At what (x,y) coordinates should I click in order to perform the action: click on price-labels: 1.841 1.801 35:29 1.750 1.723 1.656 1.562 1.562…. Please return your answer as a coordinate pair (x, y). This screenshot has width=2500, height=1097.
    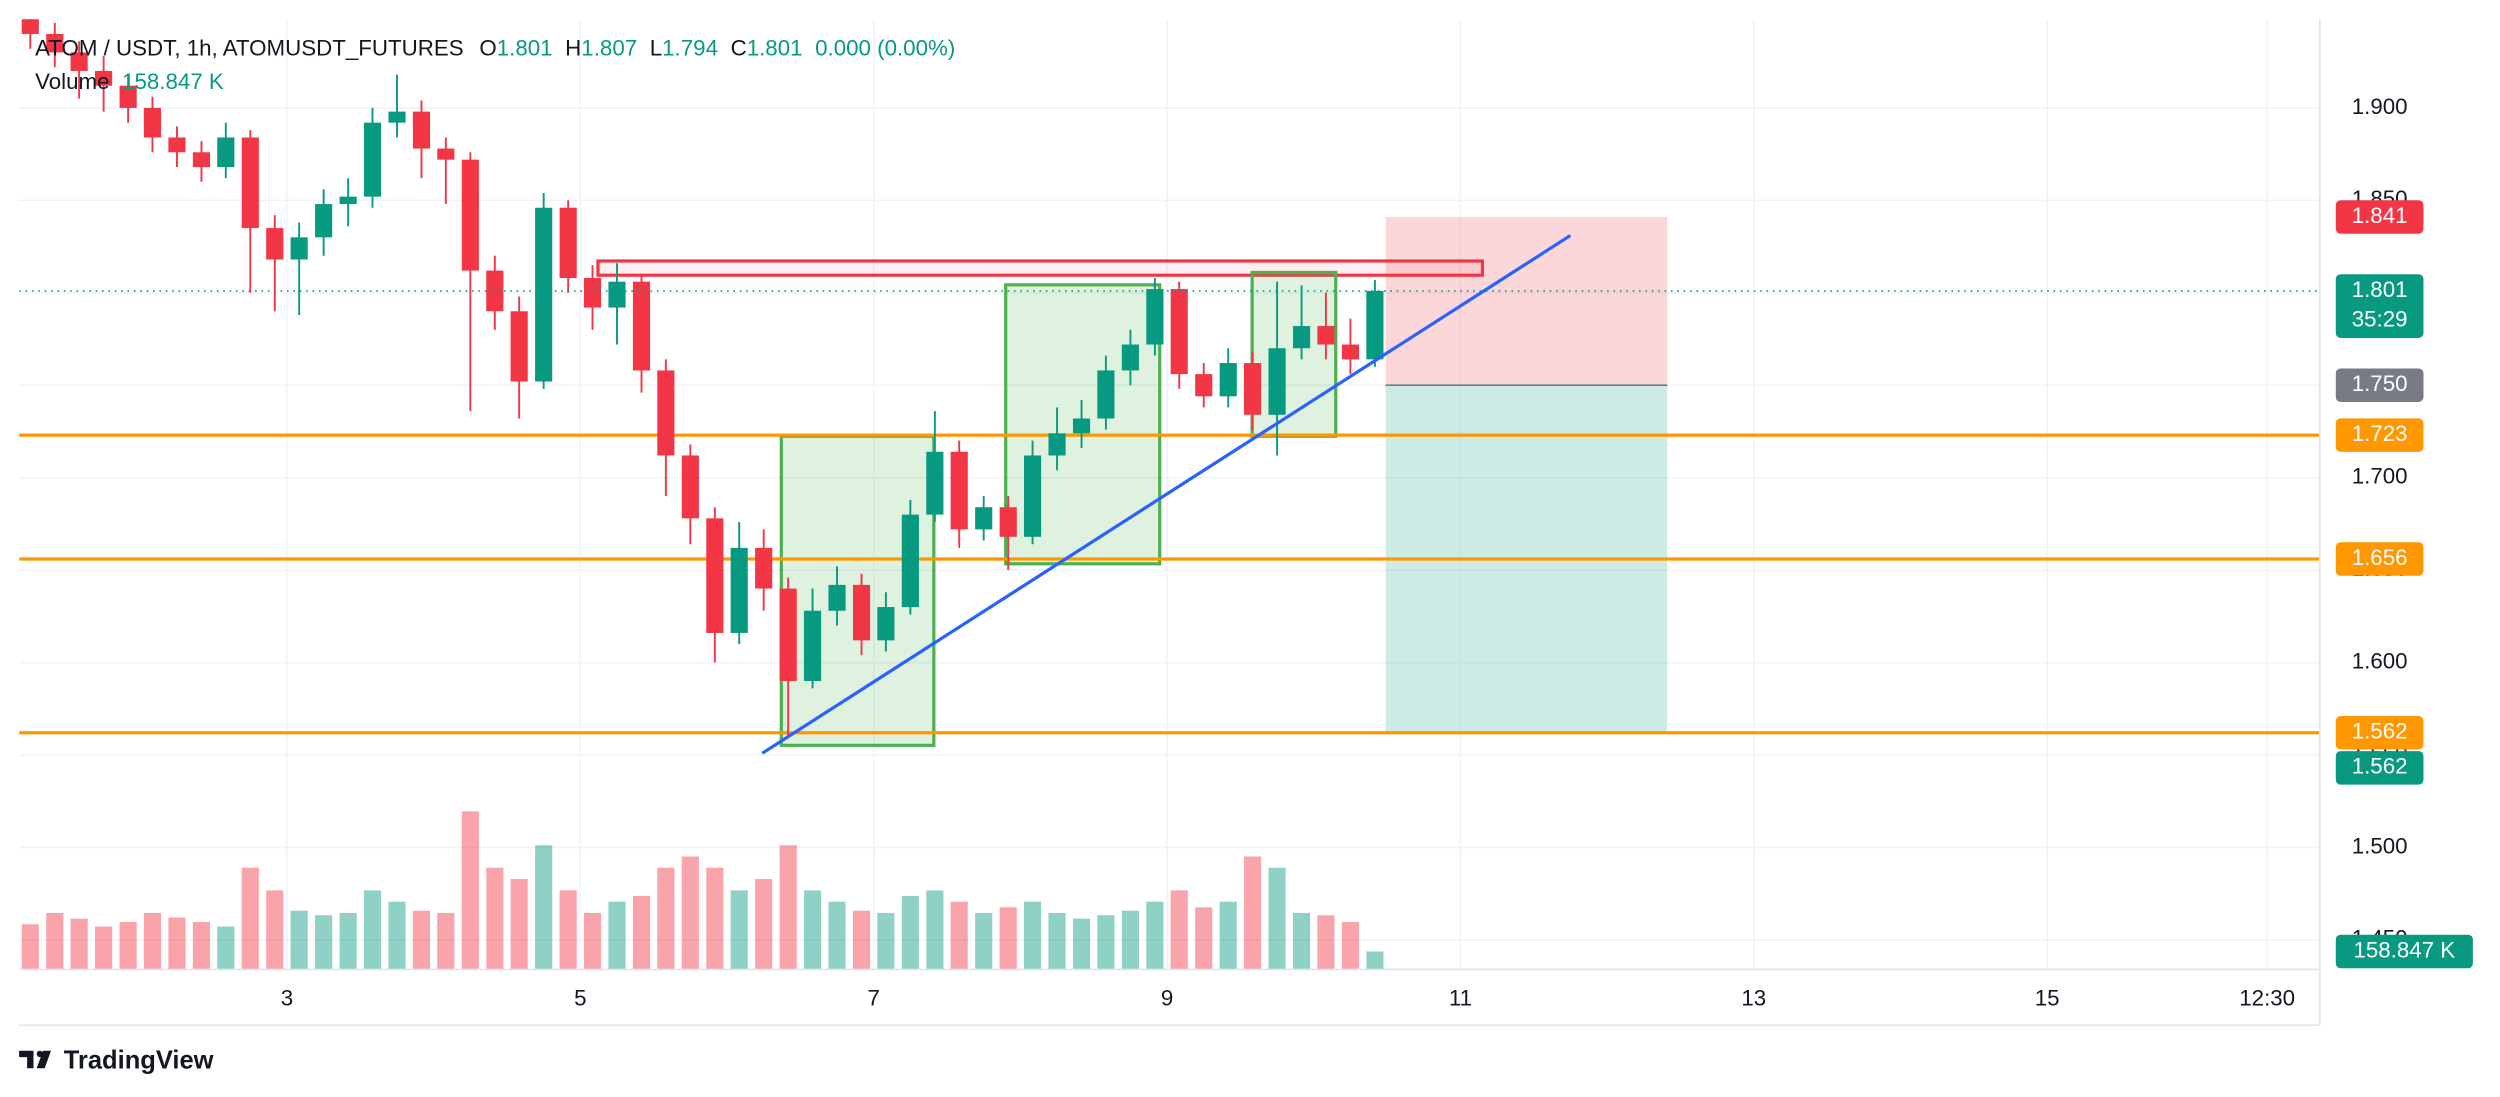
    Looking at the image, I should click on (2404, 584).